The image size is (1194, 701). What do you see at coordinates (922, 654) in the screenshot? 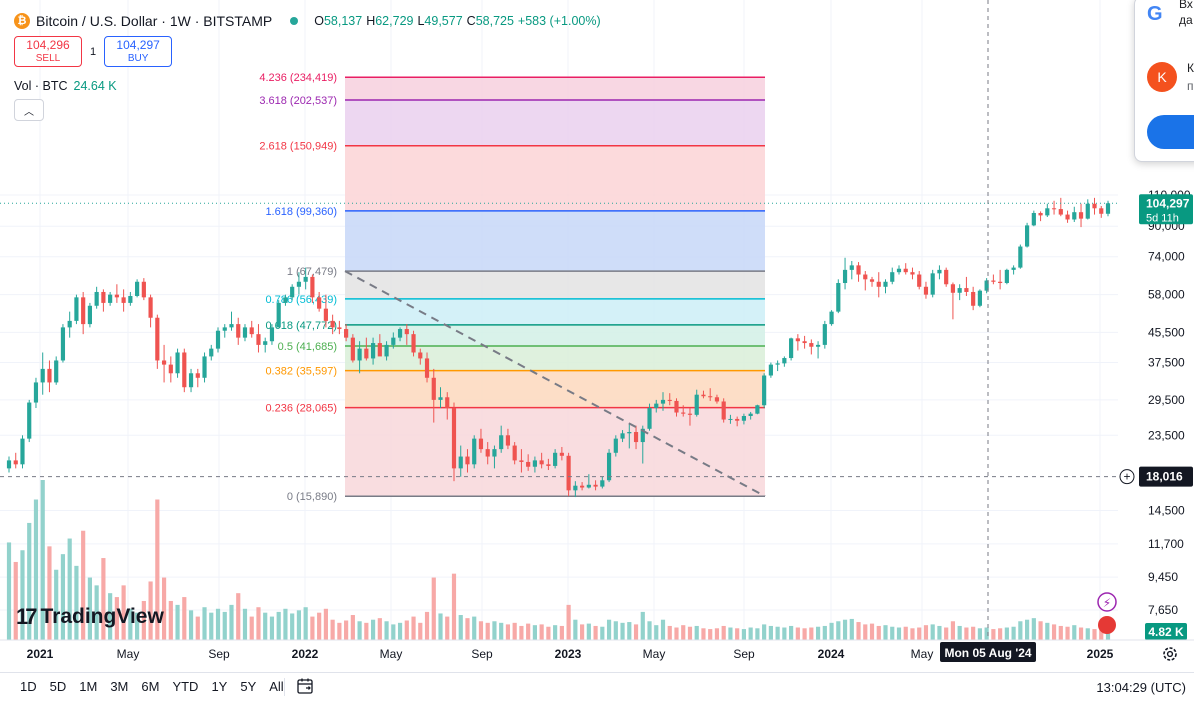
I see `time-axis-tick: May` at bounding box center [922, 654].